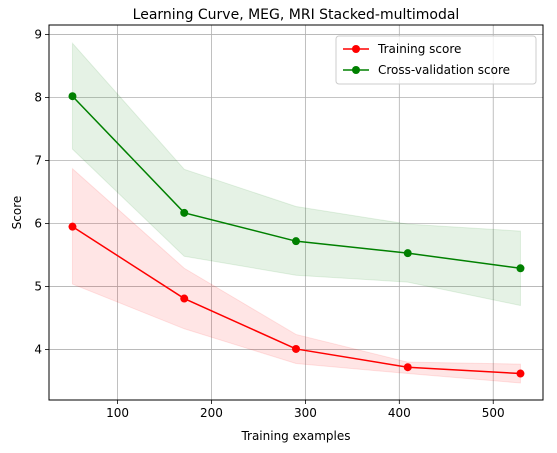  Describe the element at coordinates (295, 436) in the screenshot. I see `x-axis-label: Training examples` at that location.